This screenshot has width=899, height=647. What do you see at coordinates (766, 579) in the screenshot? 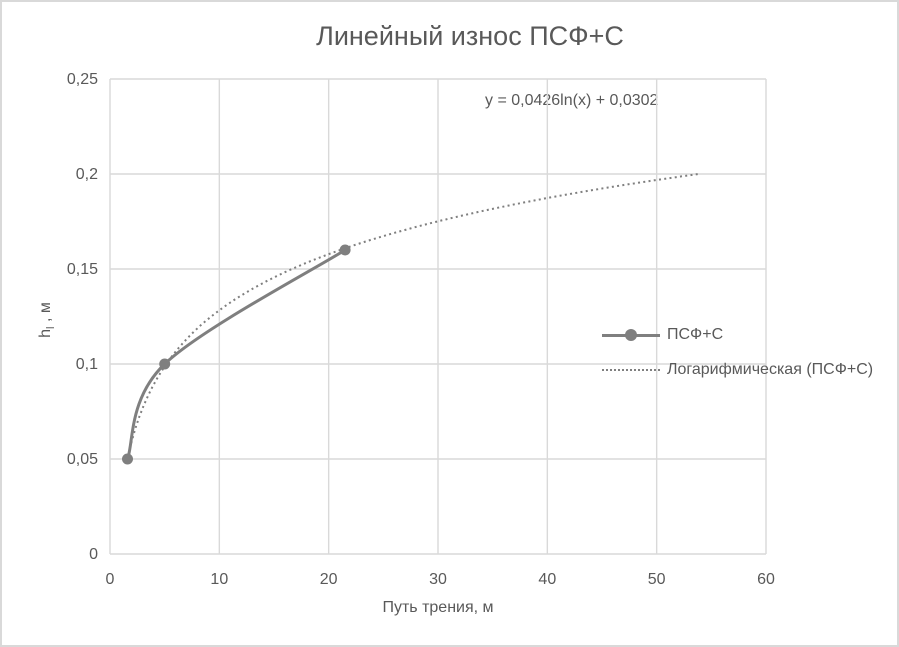
I see `x-tick-label: 60` at bounding box center [766, 579].